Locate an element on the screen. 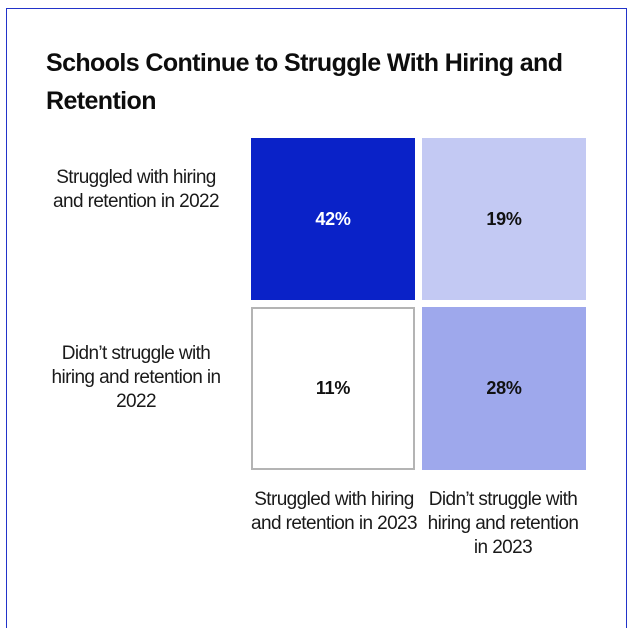  cell-didnt-struggle-2022-struggled-2023: 11% is located at coordinates (333, 388).